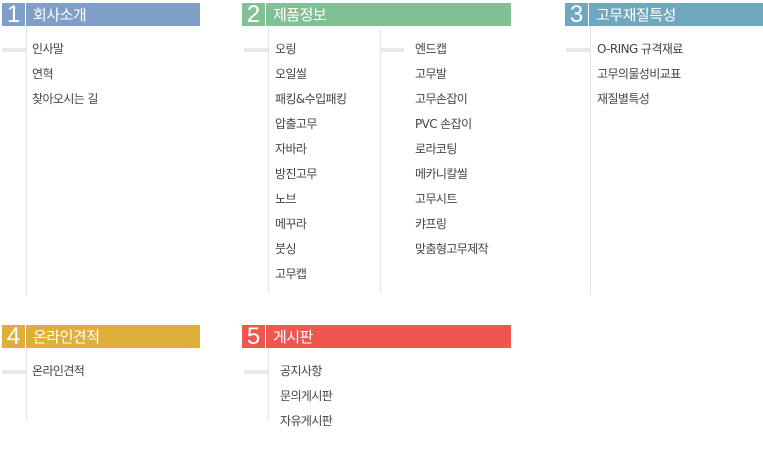  Describe the element at coordinates (60, 15) in the screenshot. I see `section-title: 회사소개` at that location.